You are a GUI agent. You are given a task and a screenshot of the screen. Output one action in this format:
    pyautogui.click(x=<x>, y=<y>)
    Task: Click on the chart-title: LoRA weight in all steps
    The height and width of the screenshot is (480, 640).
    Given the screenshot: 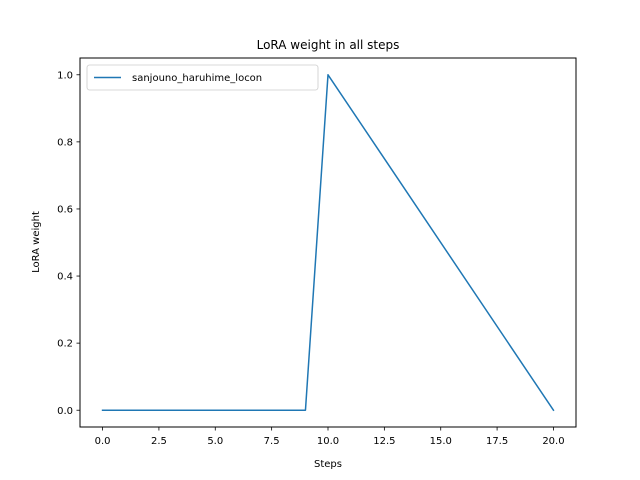 What is the action you would take?
    pyautogui.click(x=328, y=45)
    